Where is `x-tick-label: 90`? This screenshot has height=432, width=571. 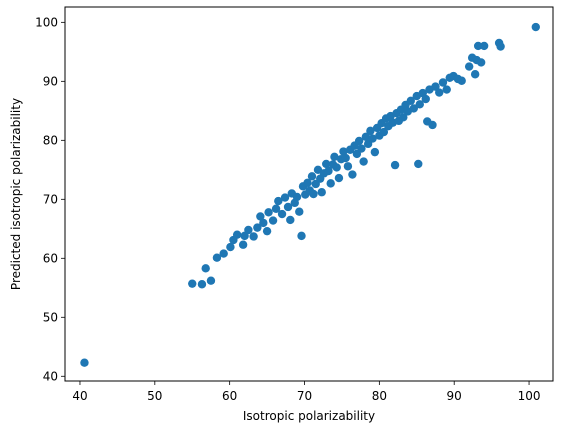
x-tick-label: 90 is located at coordinates (454, 396).